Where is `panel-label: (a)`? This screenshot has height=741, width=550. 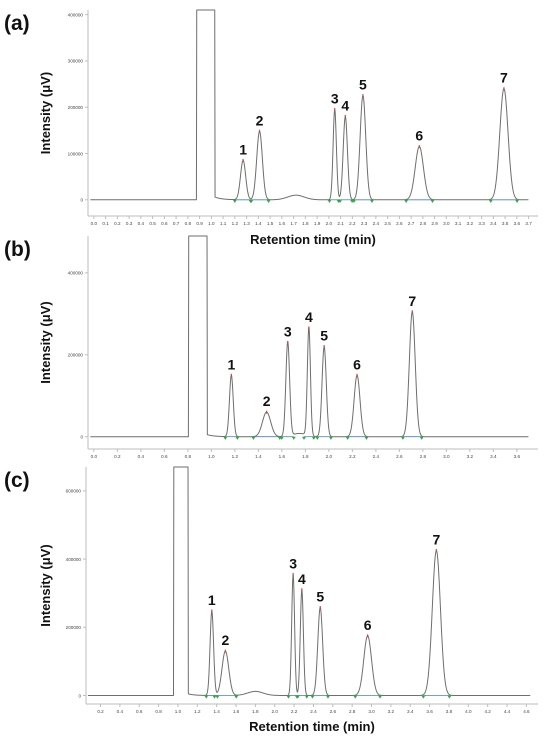 panel-label: (a) is located at coordinates (17, 23).